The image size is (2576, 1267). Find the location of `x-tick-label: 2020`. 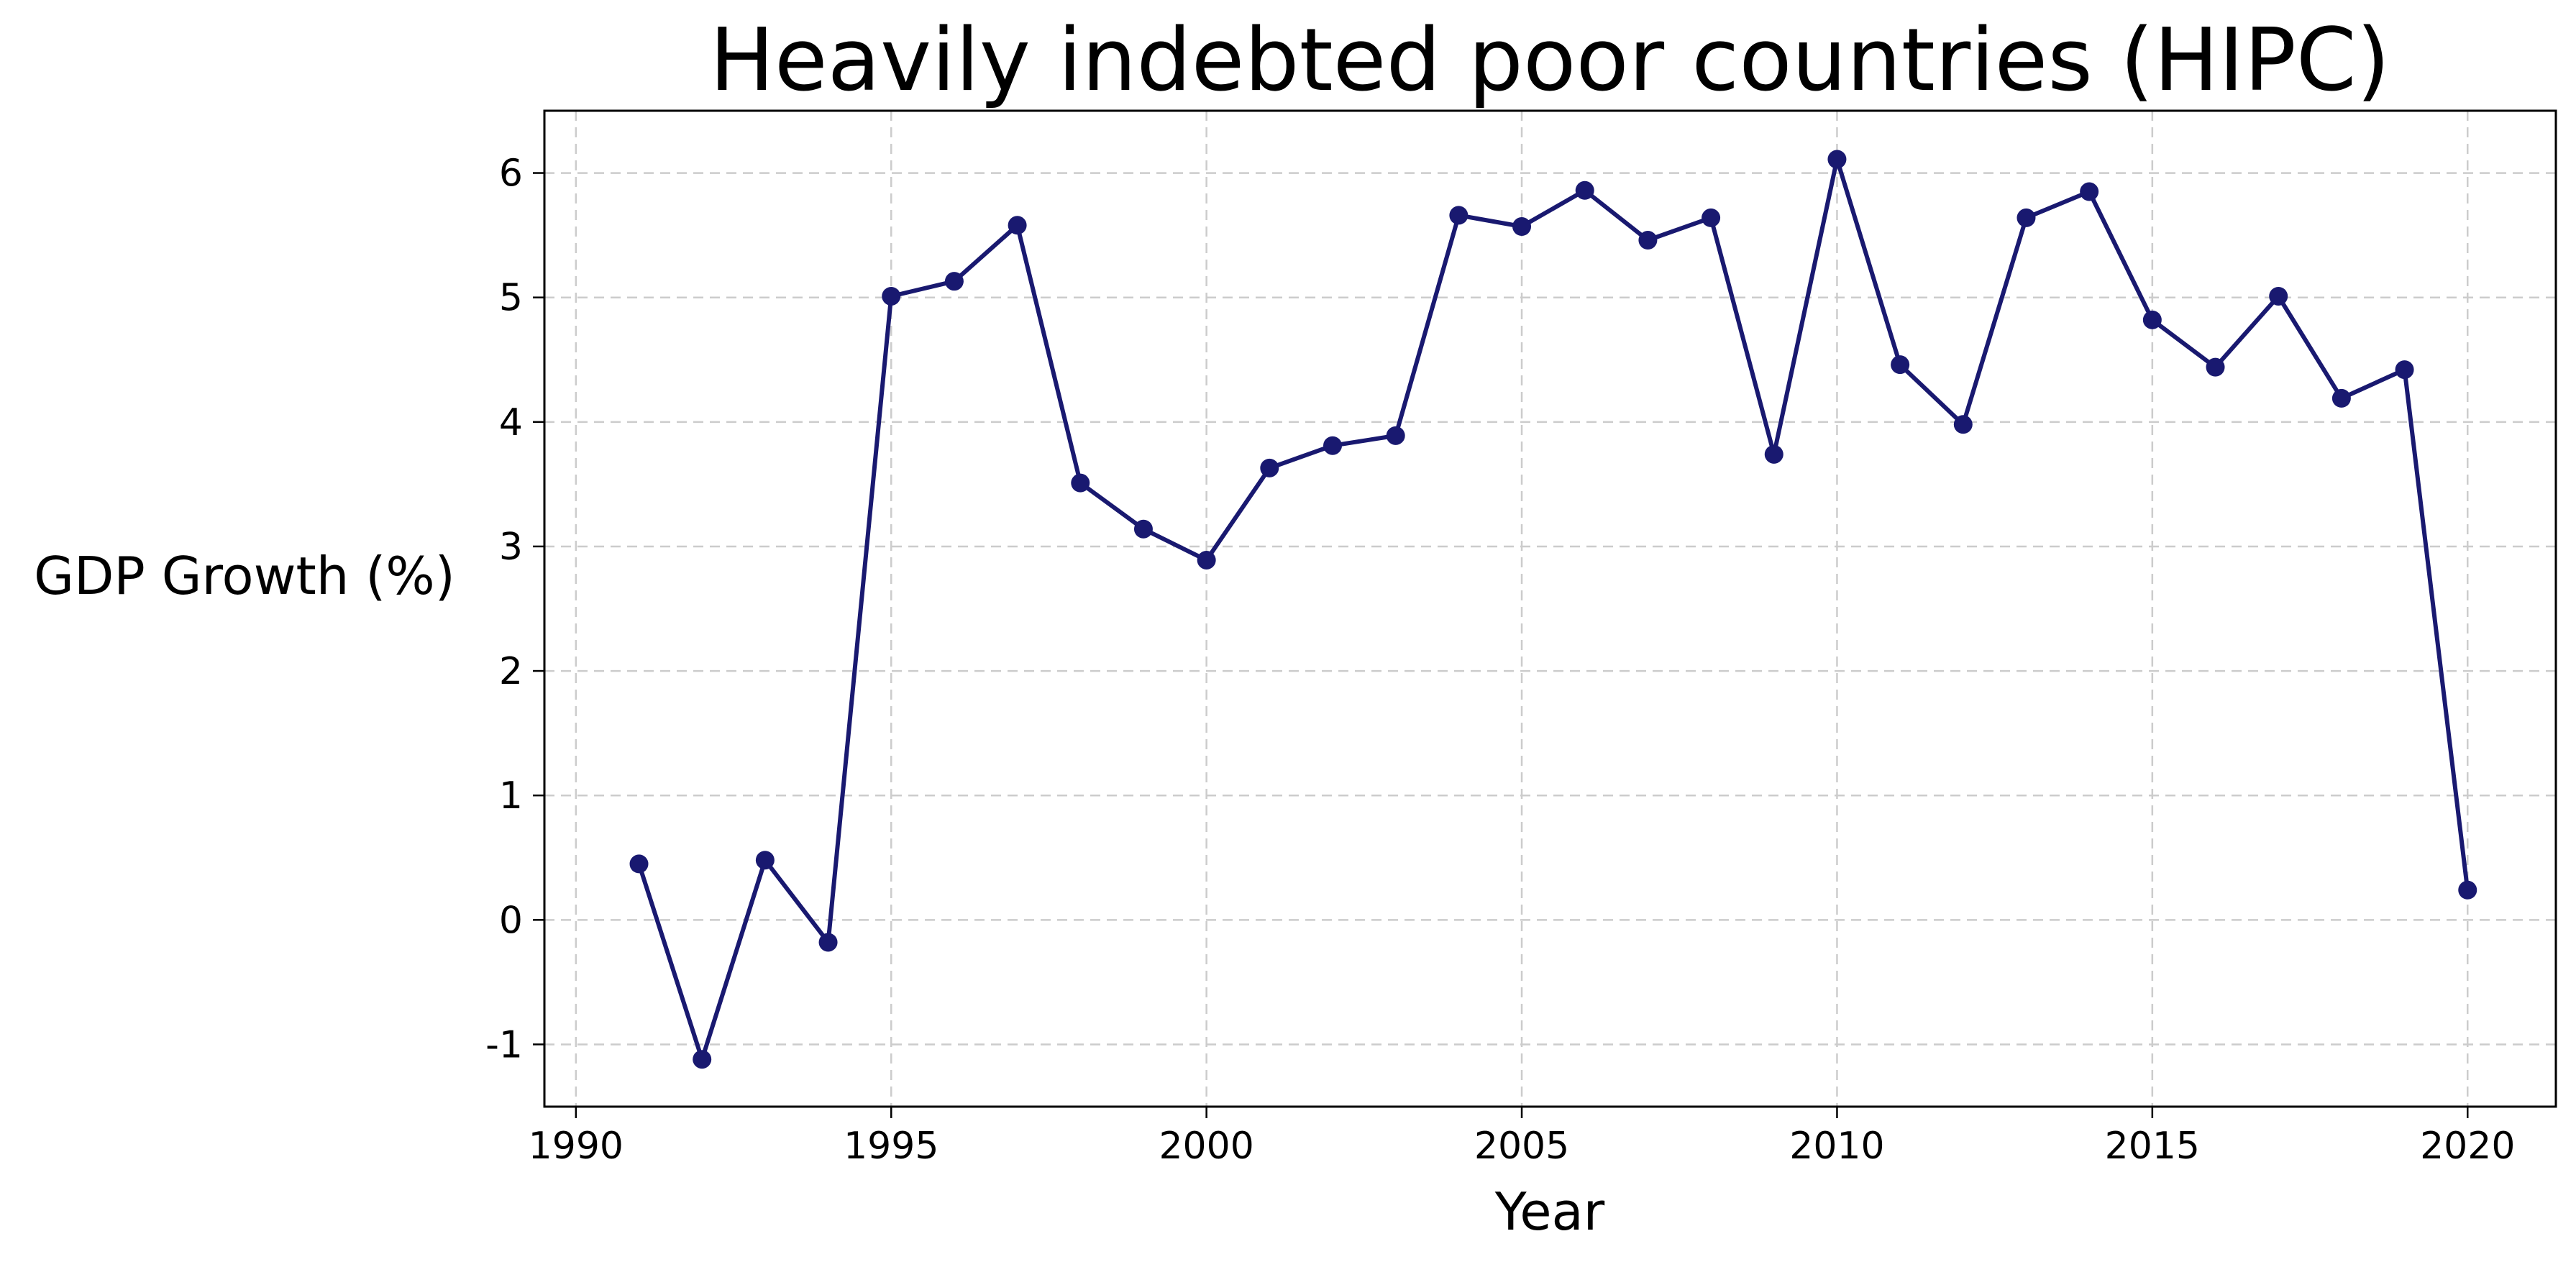

x-tick-label: 2020 is located at coordinates (2467, 1146).